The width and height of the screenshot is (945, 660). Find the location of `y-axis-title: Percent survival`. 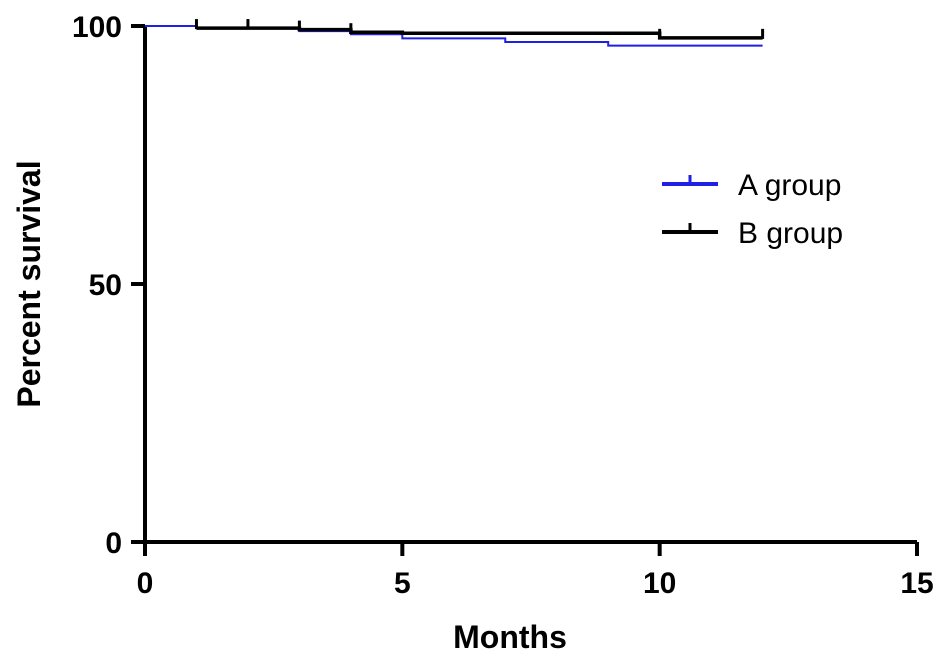

y-axis-title: Percent survival is located at coordinates (29, 283).